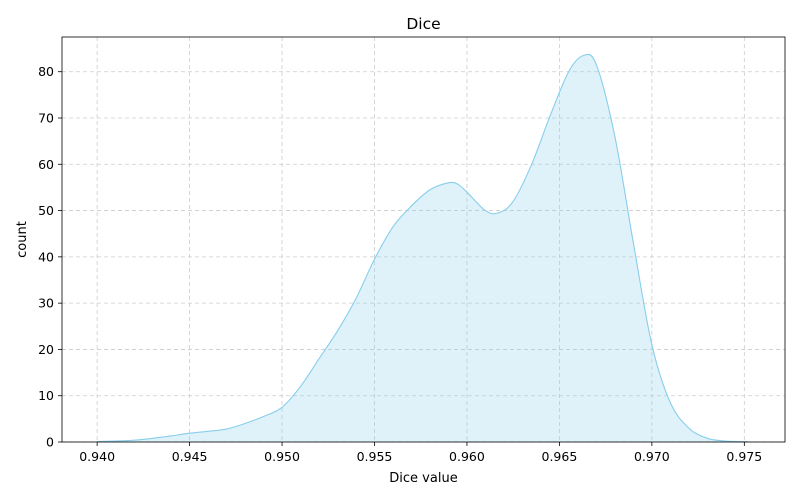 This screenshot has height=500, width=800. What do you see at coordinates (46, 164) in the screenshot?
I see `y-tick-label: 60` at bounding box center [46, 164].